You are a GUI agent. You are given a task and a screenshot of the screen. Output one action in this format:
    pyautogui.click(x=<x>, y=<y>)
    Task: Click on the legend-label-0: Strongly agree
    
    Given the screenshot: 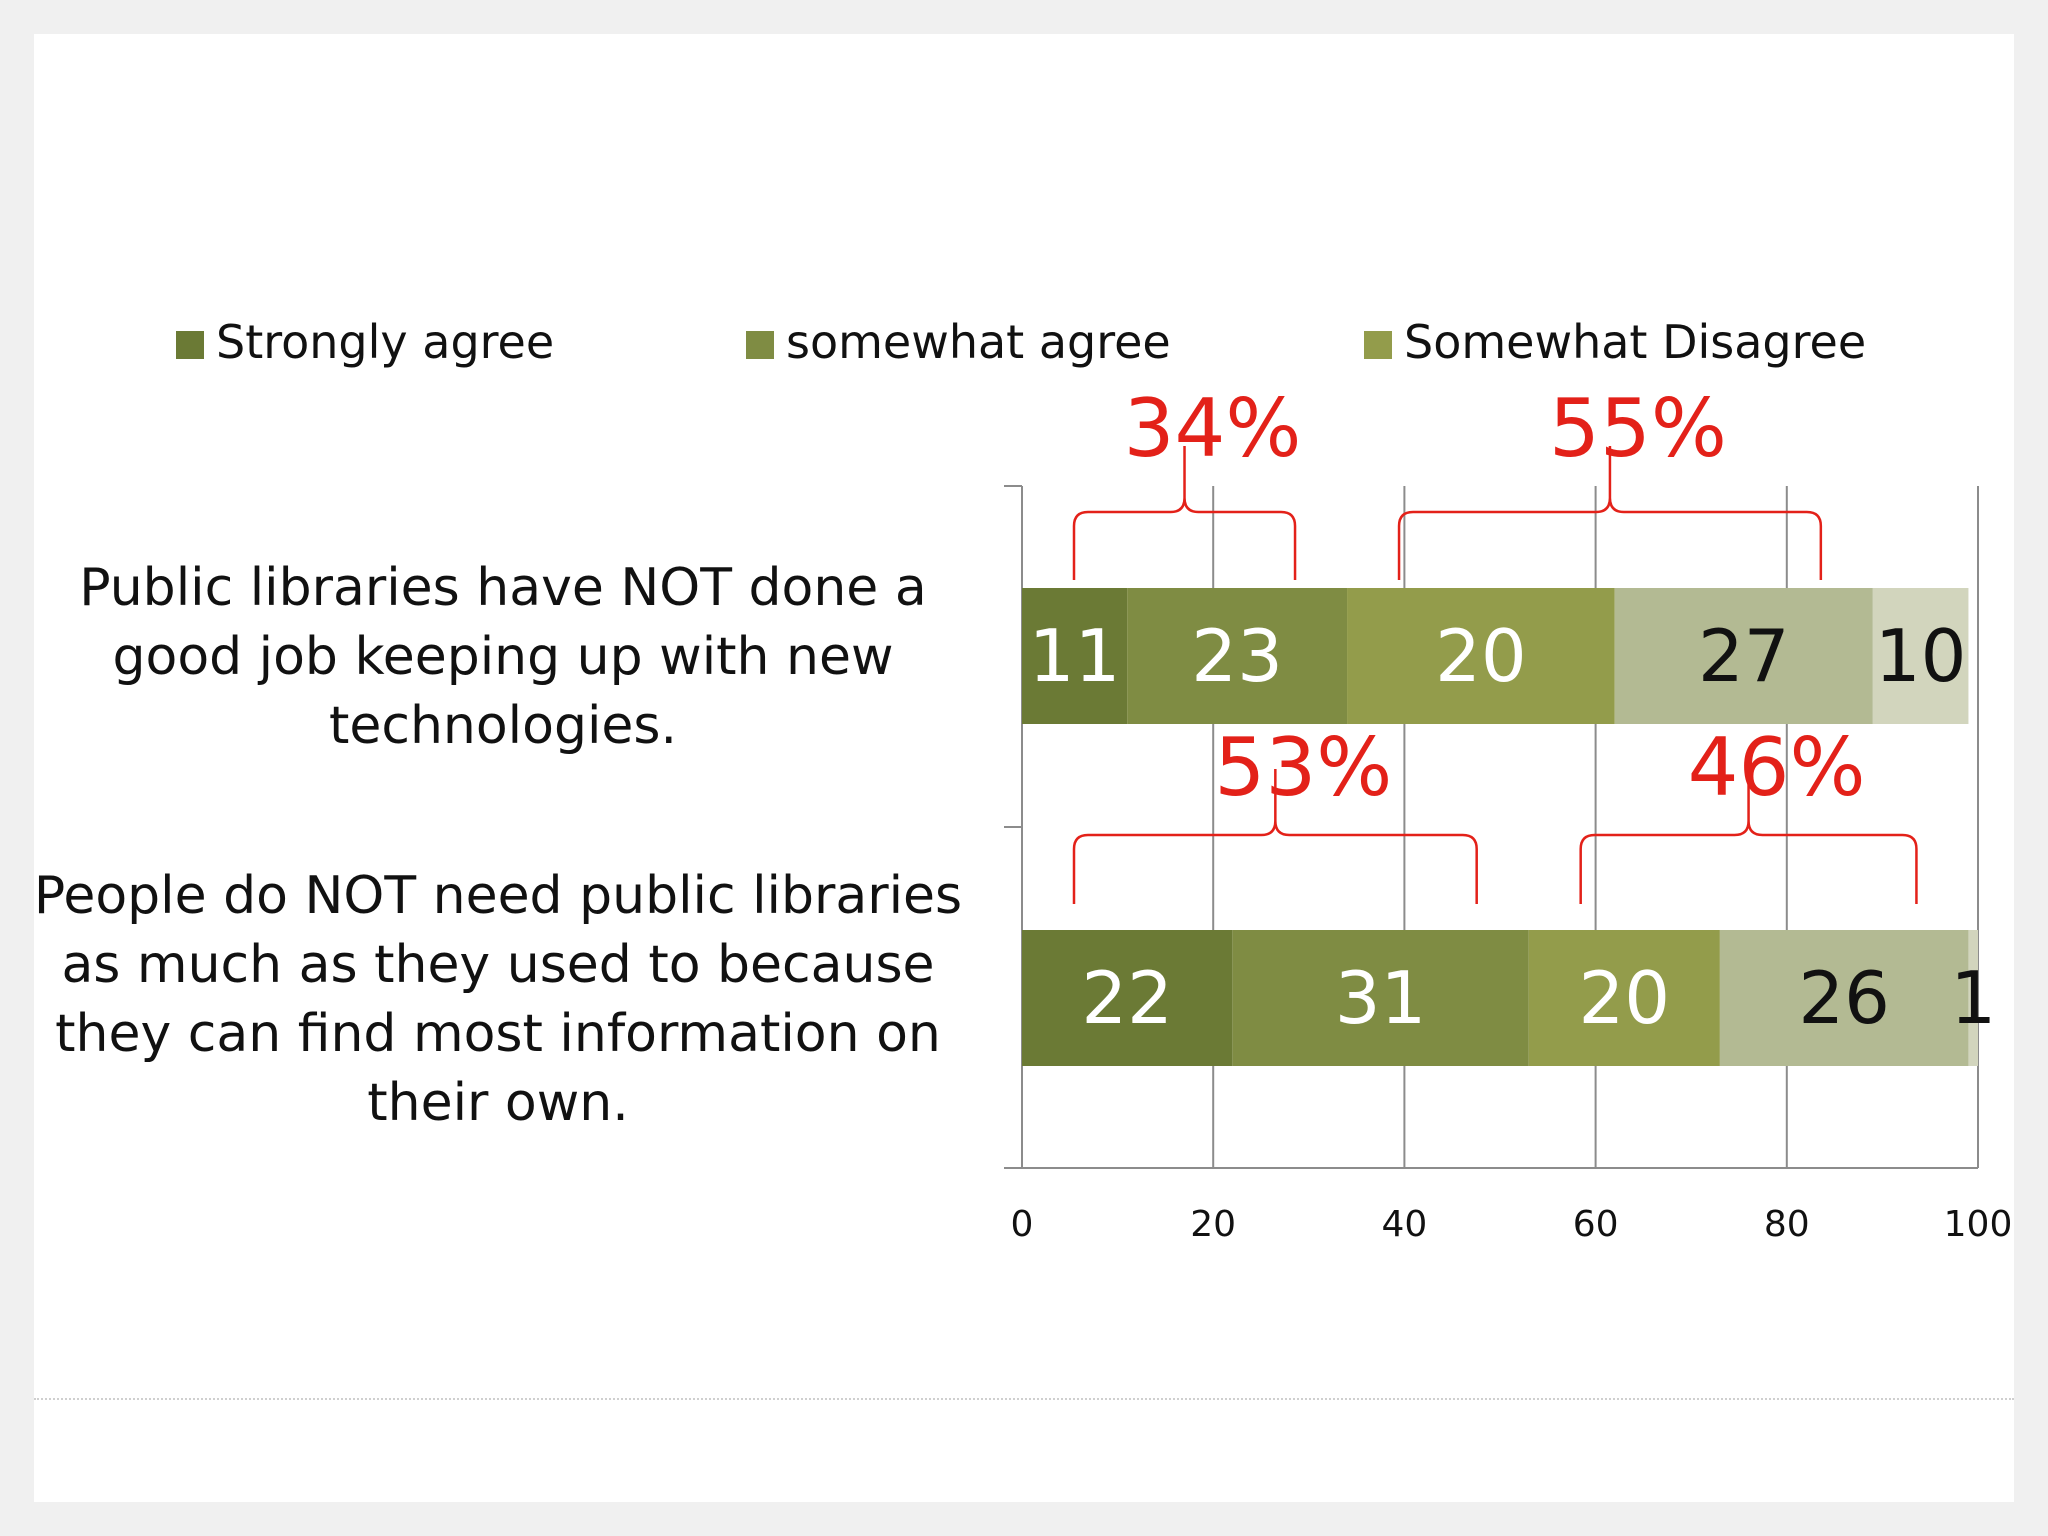 What is the action you would take?
    pyautogui.click(x=385, y=342)
    